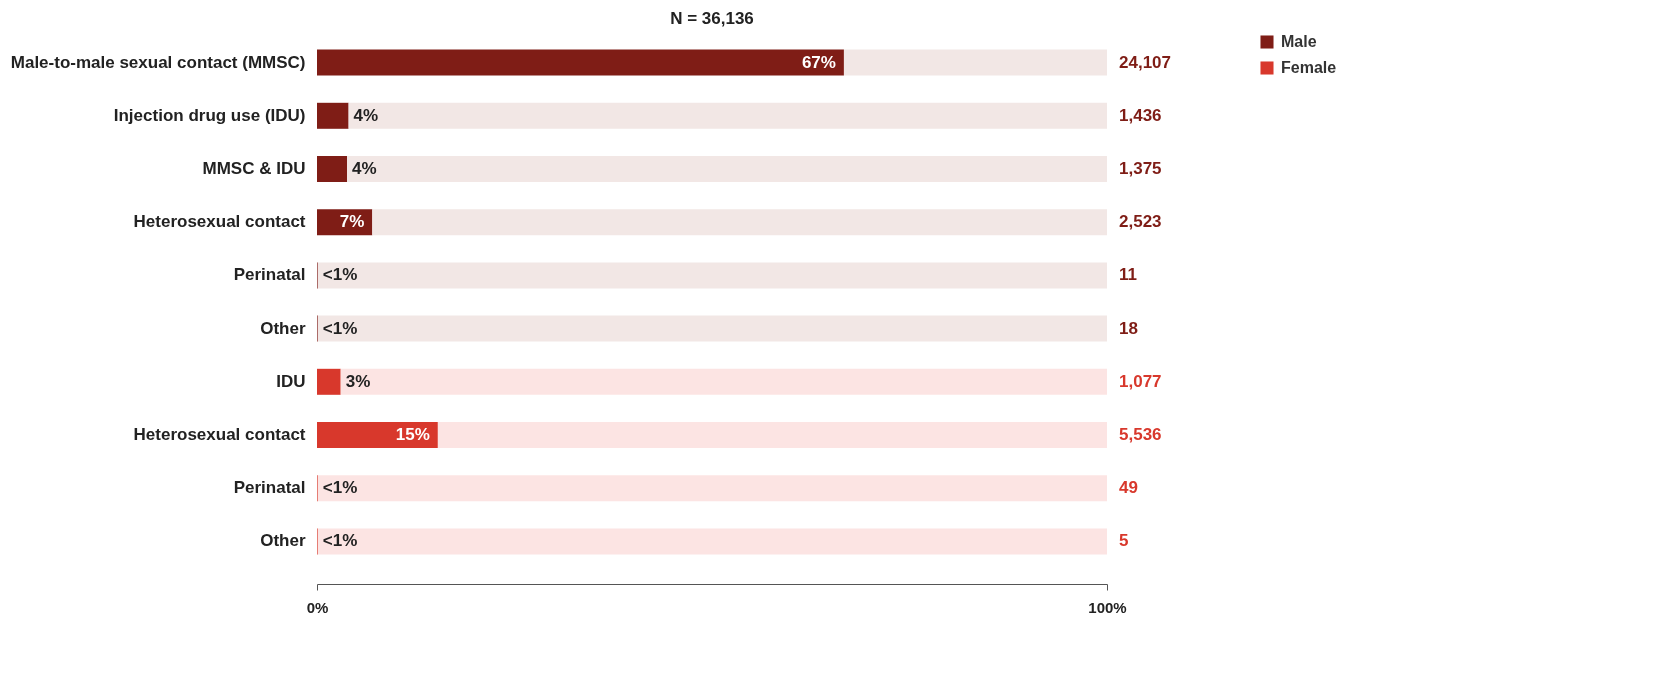 The height and width of the screenshot is (688, 1657). What do you see at coordinates (1140, 434) in the screenshot?
I see `text: 5,536` at bounding box center [1140, 434].